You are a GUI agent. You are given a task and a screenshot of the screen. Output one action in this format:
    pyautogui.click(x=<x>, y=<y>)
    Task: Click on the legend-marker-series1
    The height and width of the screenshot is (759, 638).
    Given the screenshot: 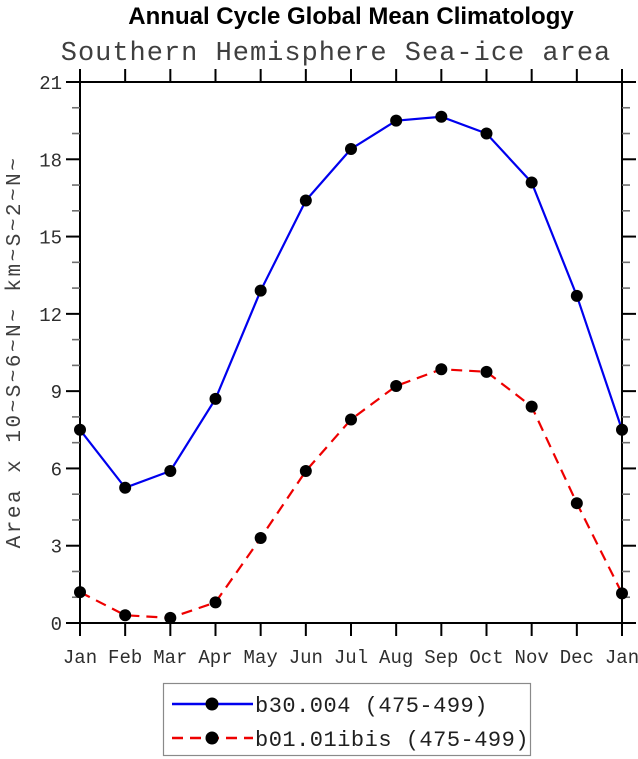 What is the action you would take?
    pyautogui.click(x=212, y=704)
    